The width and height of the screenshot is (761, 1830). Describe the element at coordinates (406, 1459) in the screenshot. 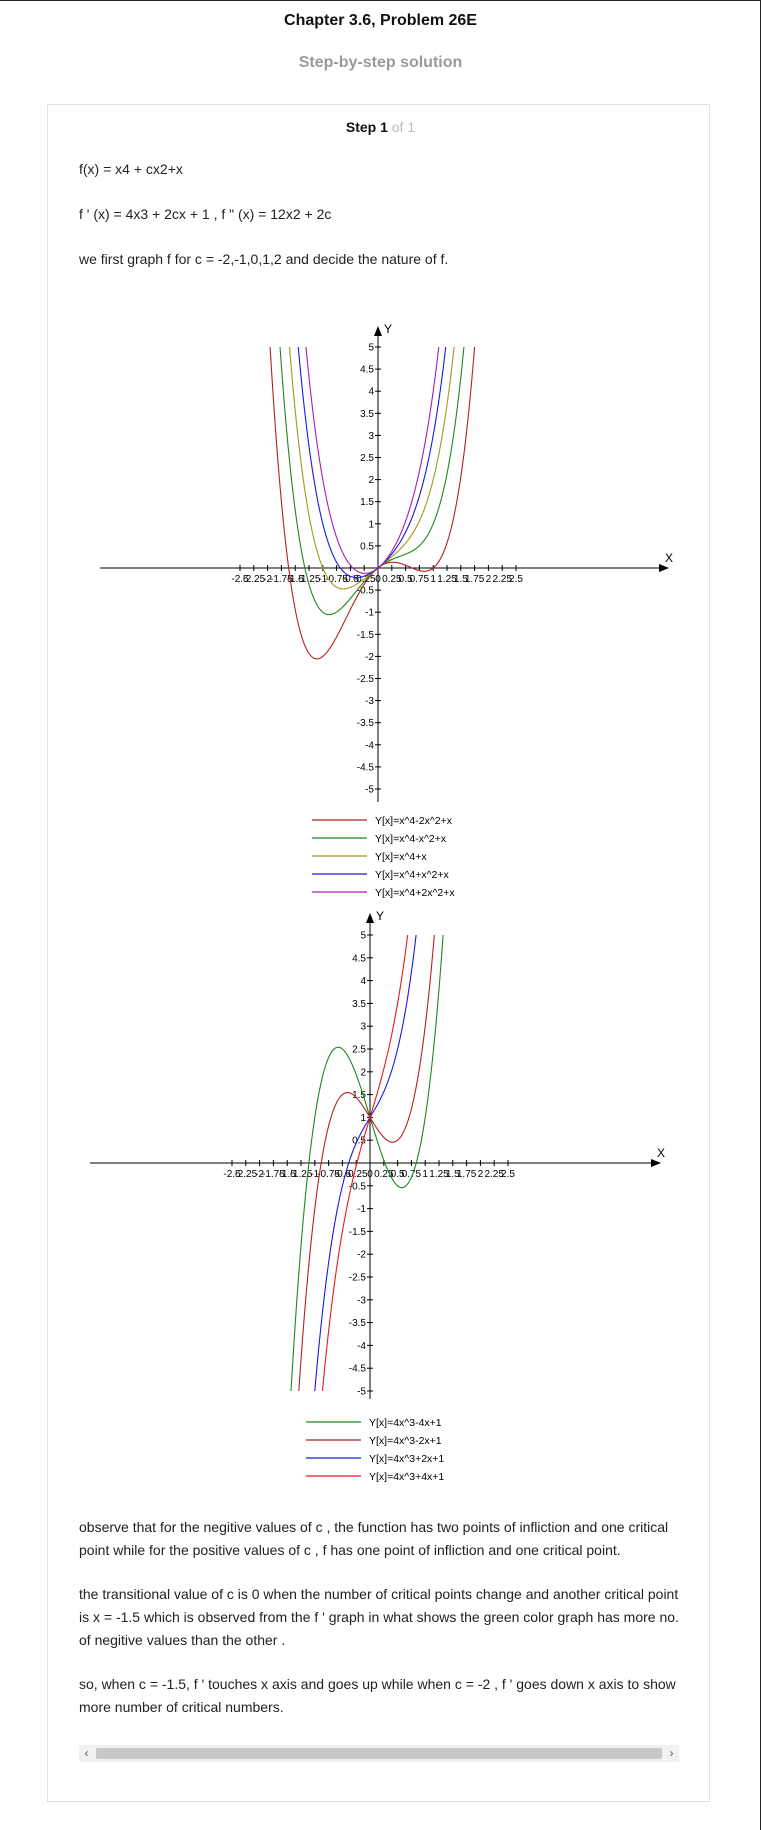

I see `legend-entry: Y[x]=4x^3+2x+1` at that location.